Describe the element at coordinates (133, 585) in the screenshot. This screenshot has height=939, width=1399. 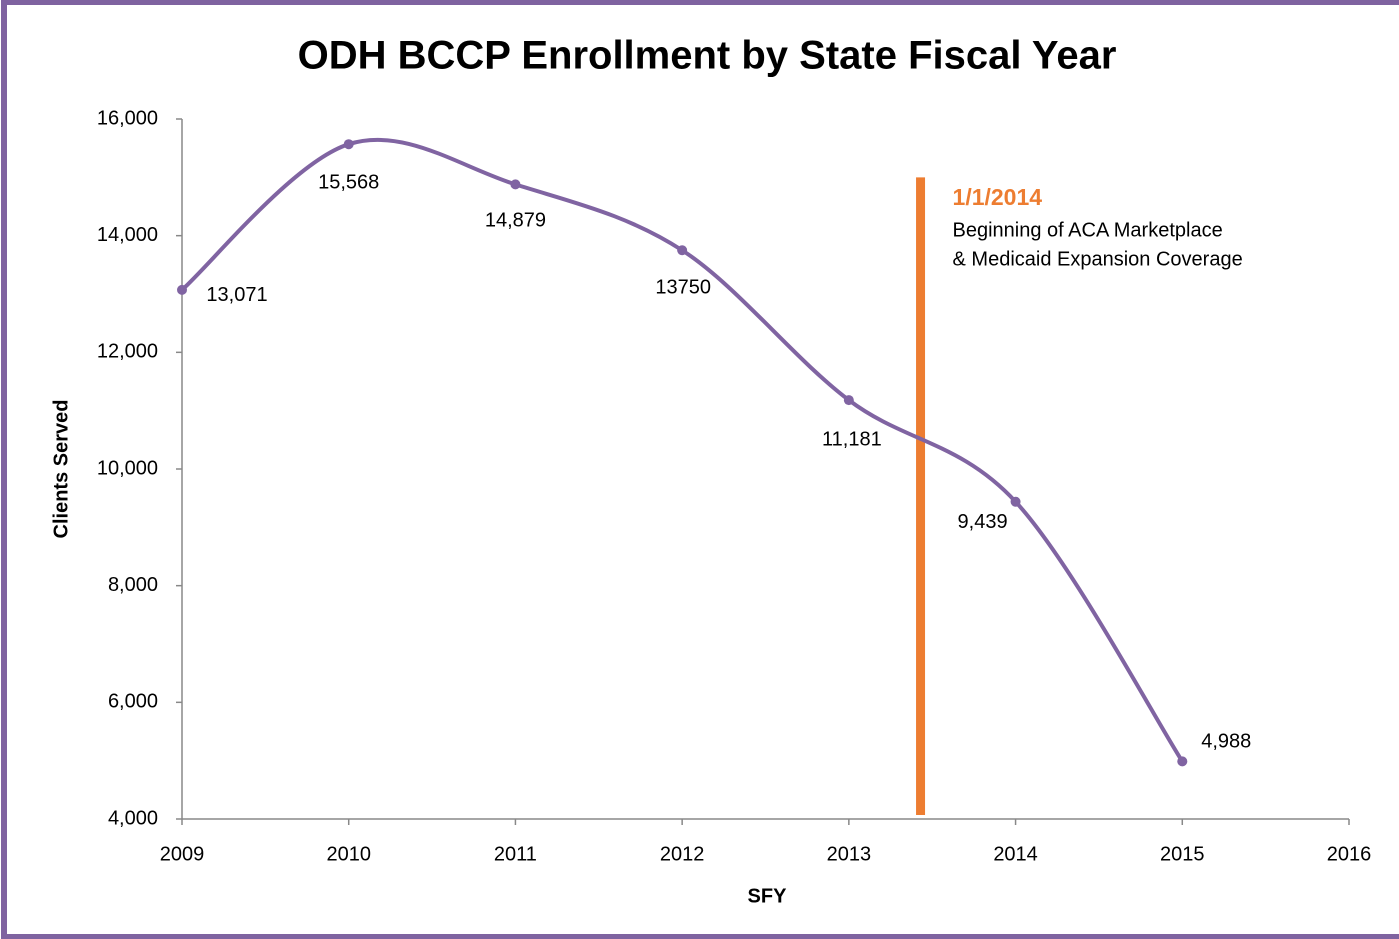
I see `y-tick-label: 8,000` at that location.